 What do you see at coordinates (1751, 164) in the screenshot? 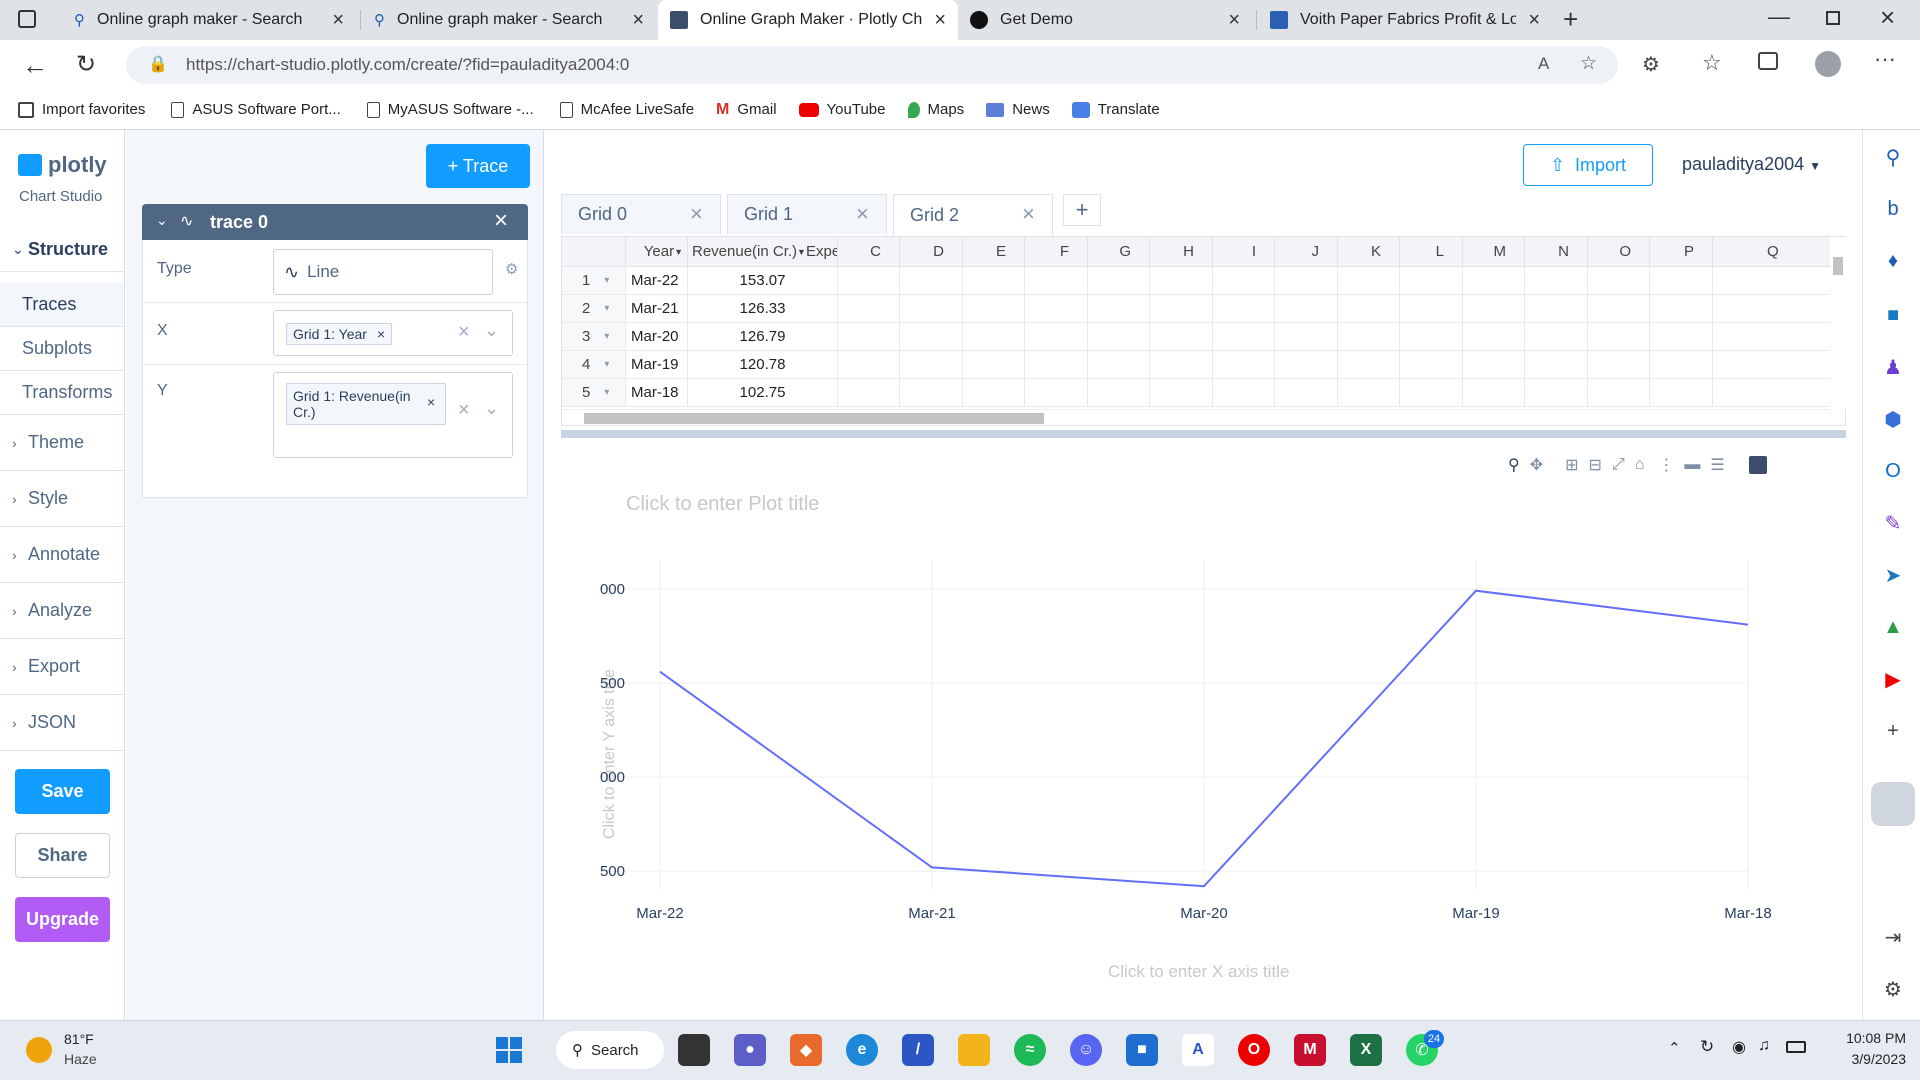
I see `user-menu: pauladitya2004 ▼` at bounding box center [1751, 164].